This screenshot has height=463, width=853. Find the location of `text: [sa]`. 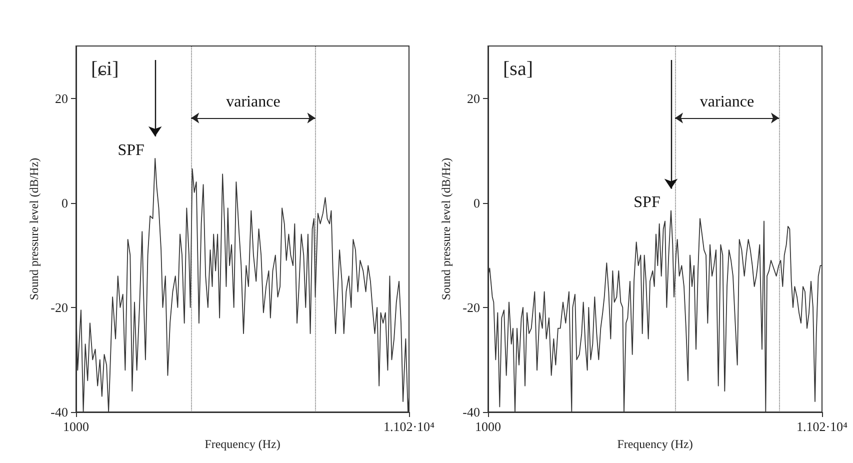

text: [sa] is located at coordinates (518, 69).